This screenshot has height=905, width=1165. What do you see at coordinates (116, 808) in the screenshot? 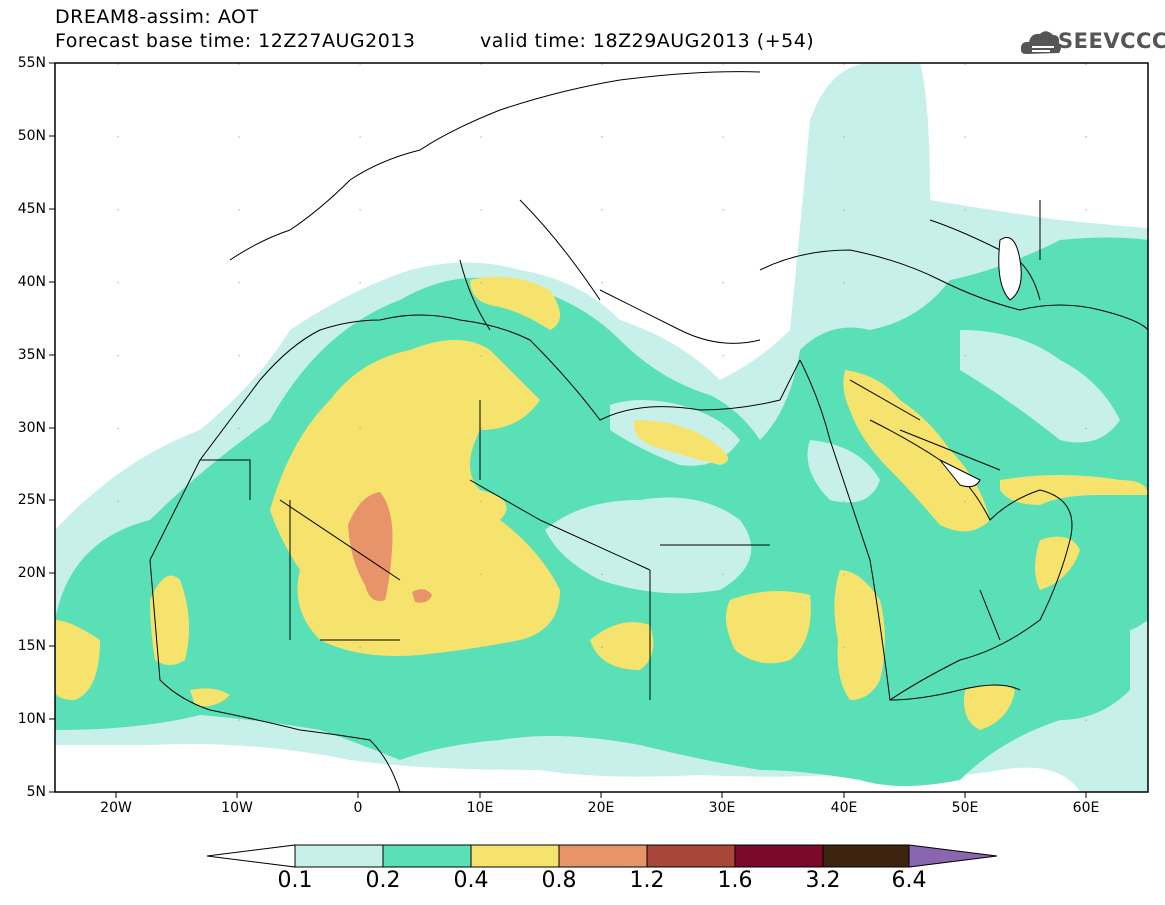
I see `lon-label: 20W` at bounding box center [116, 808].